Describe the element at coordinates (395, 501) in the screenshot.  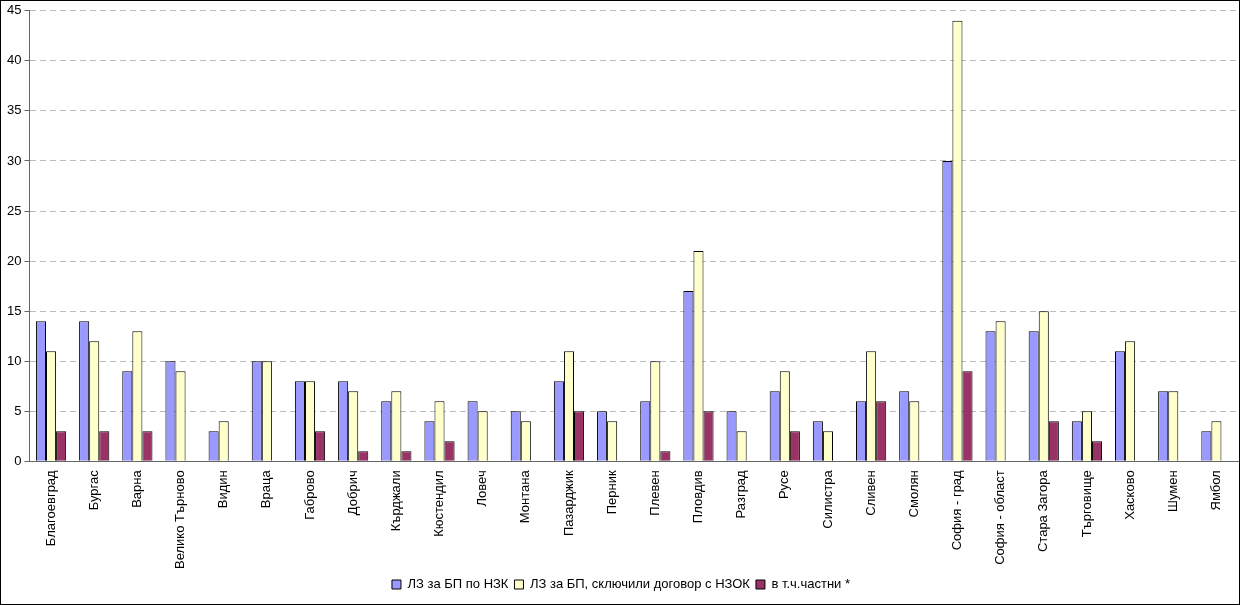
I see `x-tick-label: Кърджали` at that location.